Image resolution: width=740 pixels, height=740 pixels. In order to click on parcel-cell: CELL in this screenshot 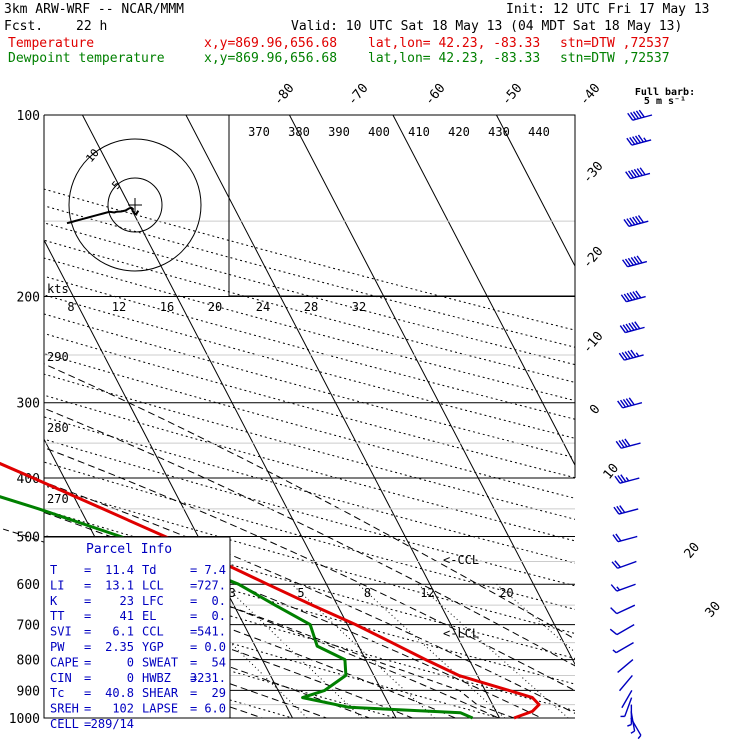, I will do `click(64, 724)`.